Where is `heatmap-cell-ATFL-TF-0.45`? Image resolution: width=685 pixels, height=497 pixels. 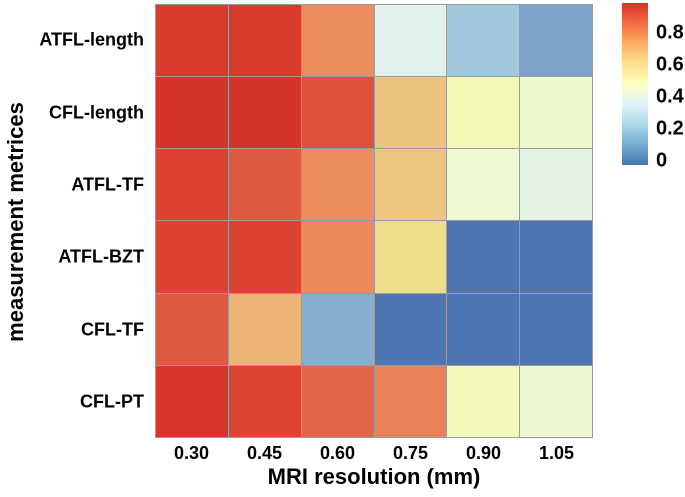 heatmap-cell-ATFL-TF-0.45 is located at coordinates (264, 185).